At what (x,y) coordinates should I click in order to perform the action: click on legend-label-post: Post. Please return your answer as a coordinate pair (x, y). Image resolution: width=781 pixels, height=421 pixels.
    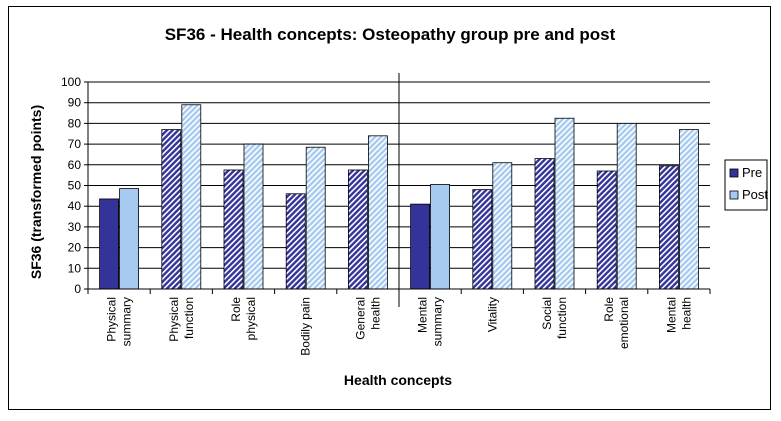
    Looking at the image, I should click on (755, 194).